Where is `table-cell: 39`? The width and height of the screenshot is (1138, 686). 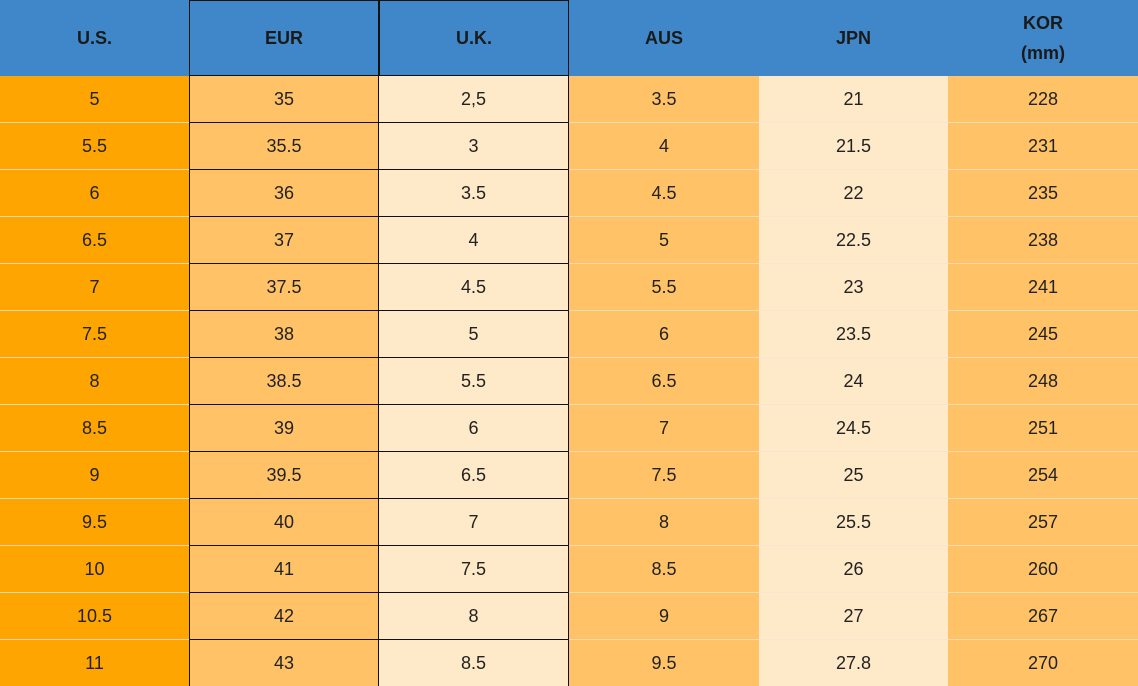 table-cell: 39 is located at coordinates (284, 428).